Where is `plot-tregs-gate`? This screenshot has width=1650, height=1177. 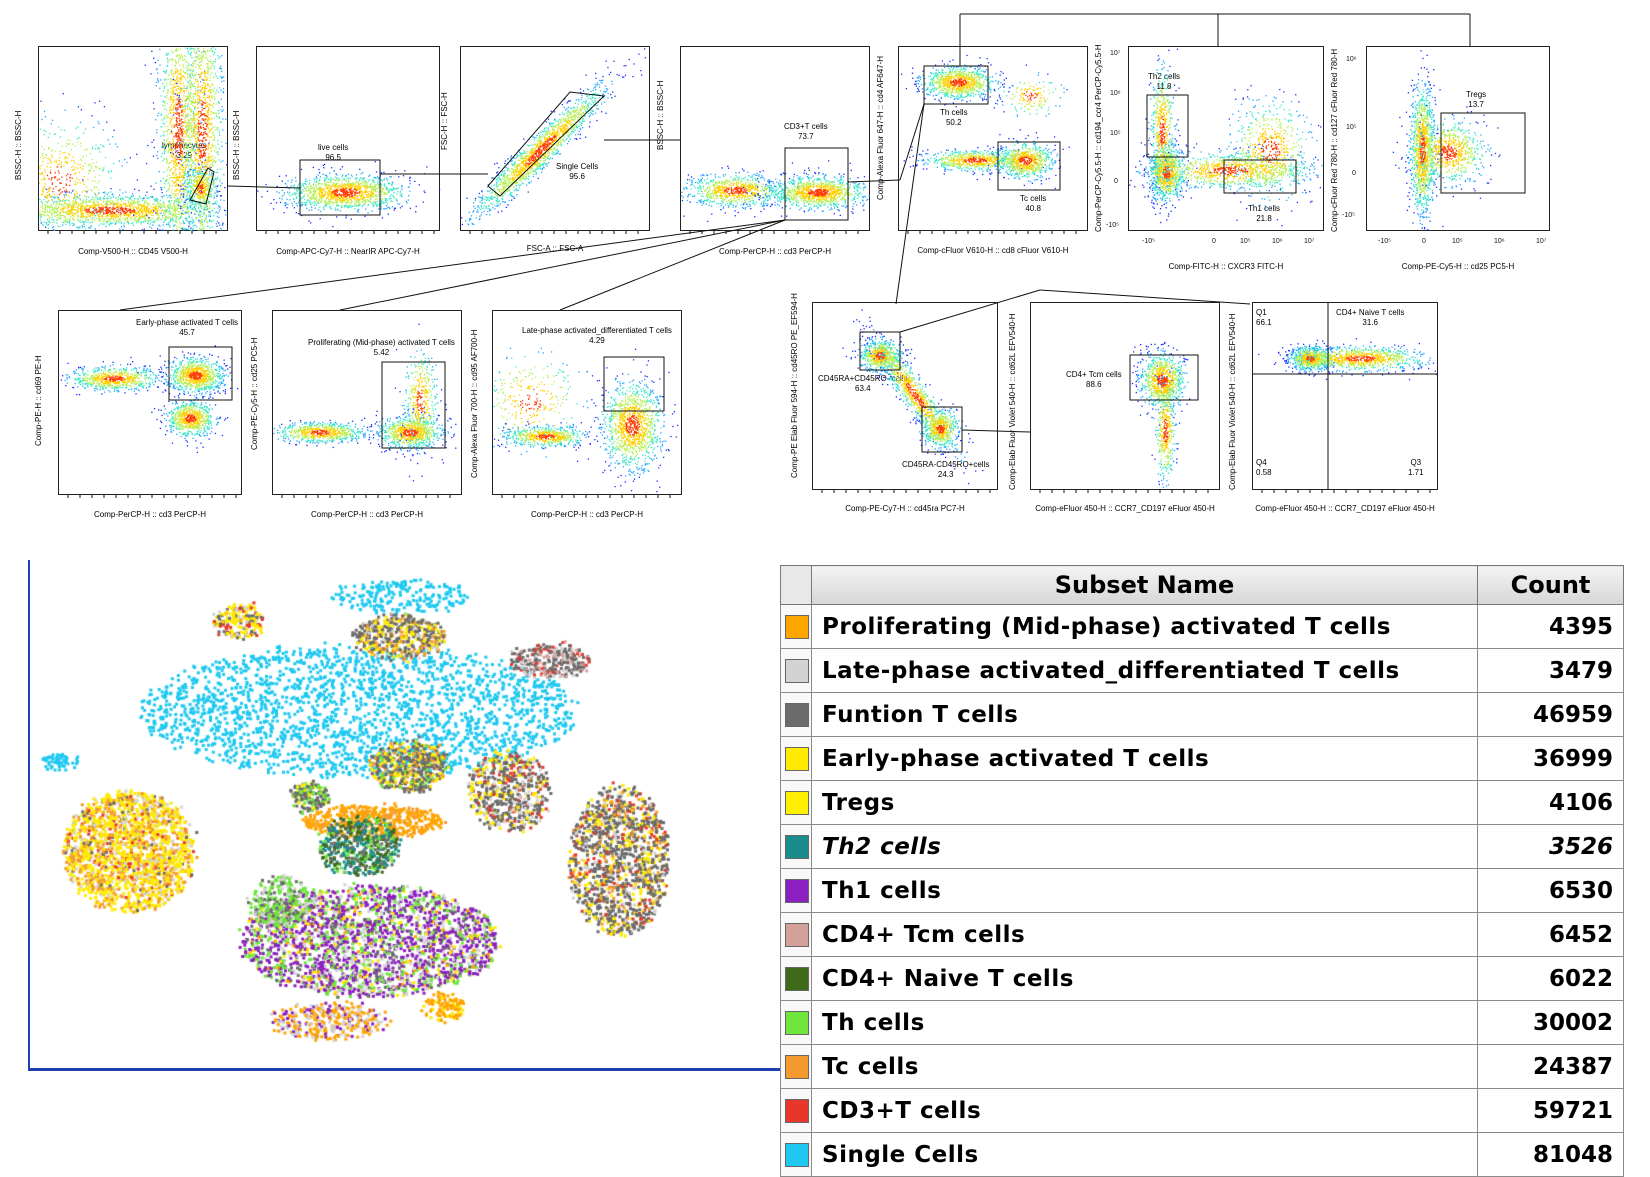
plot-tregs-gate is located at coordinates (1458, 138).